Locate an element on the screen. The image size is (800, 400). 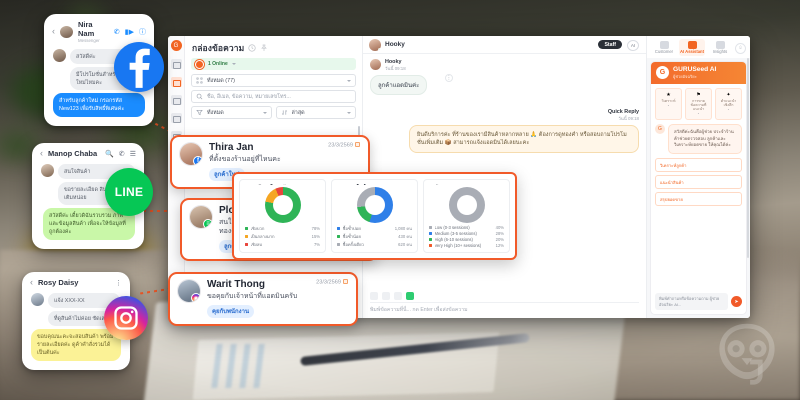
legend-item: เชิงลบ 7% is located at coordinates (282, 244).